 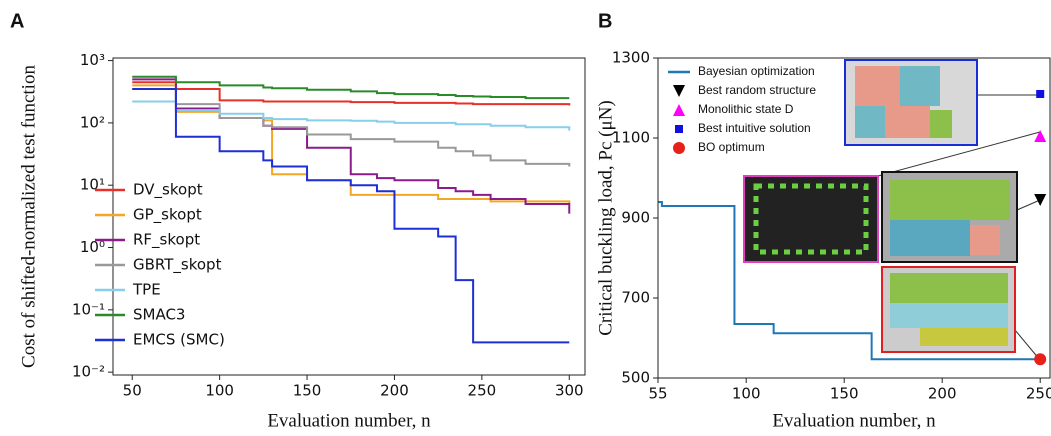 What do you see at coordinates (168, 190) in the screenshot?
I see `legend-label: DV_skopt` at bounding box center [168, 190].